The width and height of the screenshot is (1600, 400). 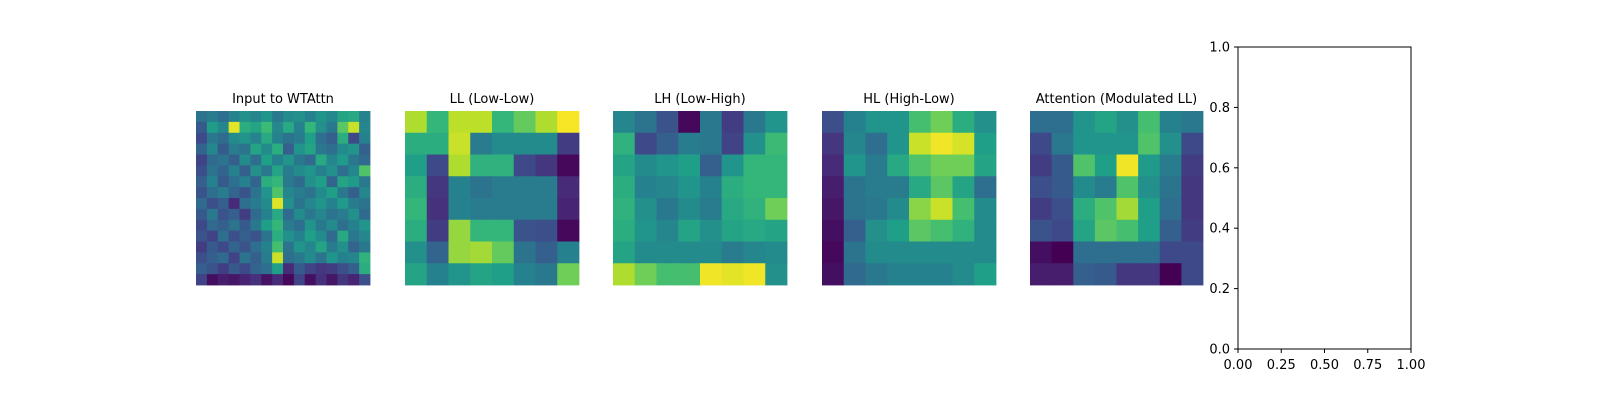 I want to click on y-tick-label: 1.0, so click(x=1219, y=48).